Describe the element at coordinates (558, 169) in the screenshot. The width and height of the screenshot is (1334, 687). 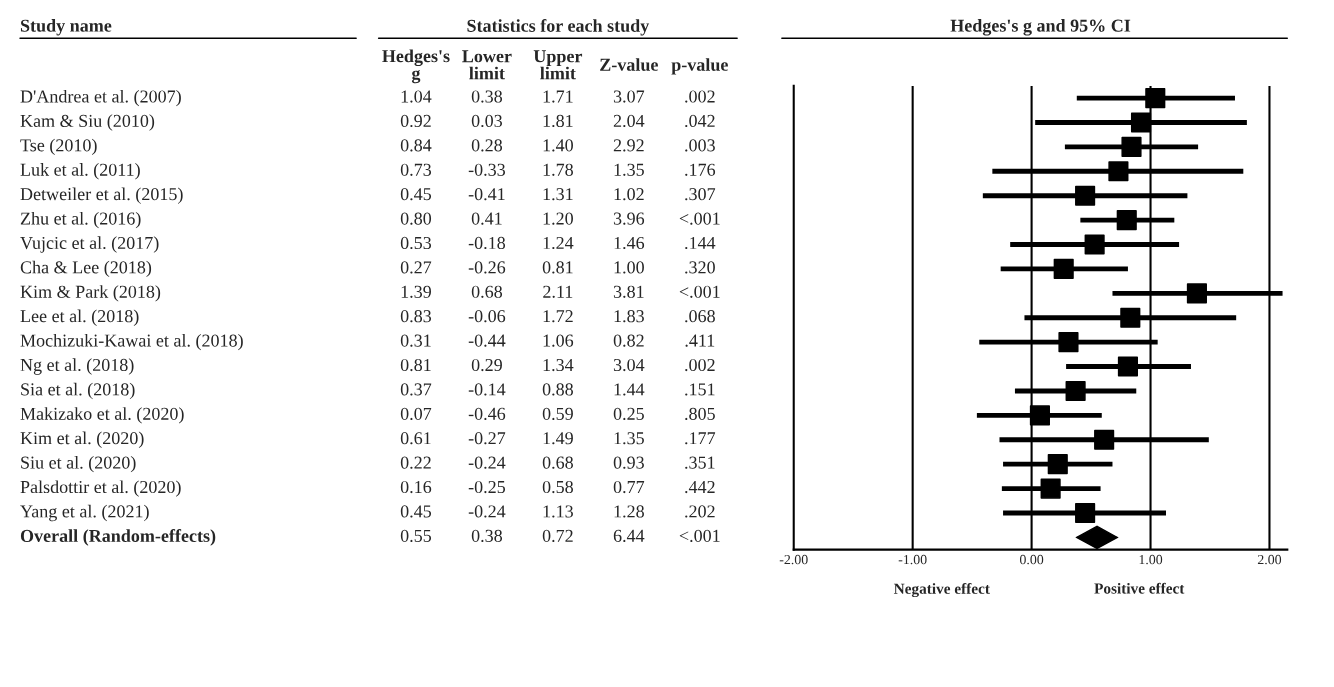
I see `text: 1.78` at that location.